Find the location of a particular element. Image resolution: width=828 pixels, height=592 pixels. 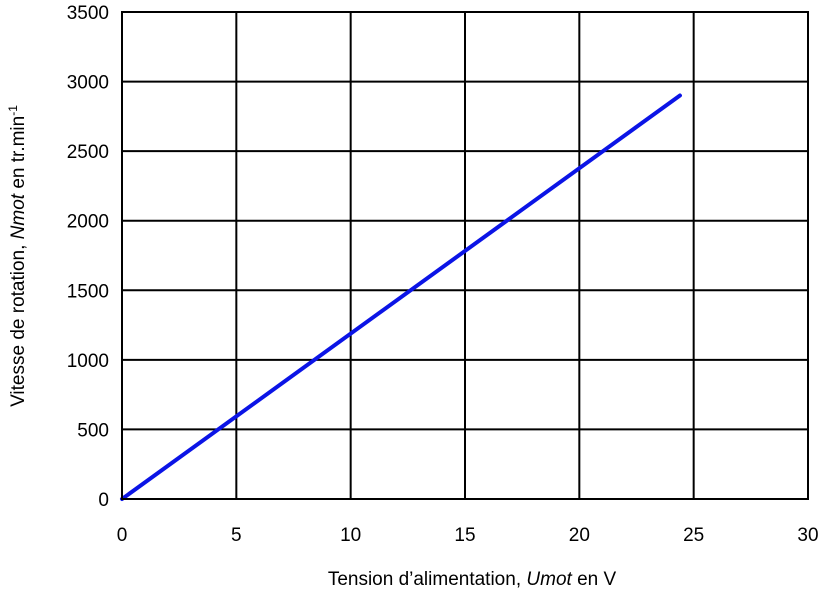

y-tick-label-7: 3500 is located at coordinates (88, 13).